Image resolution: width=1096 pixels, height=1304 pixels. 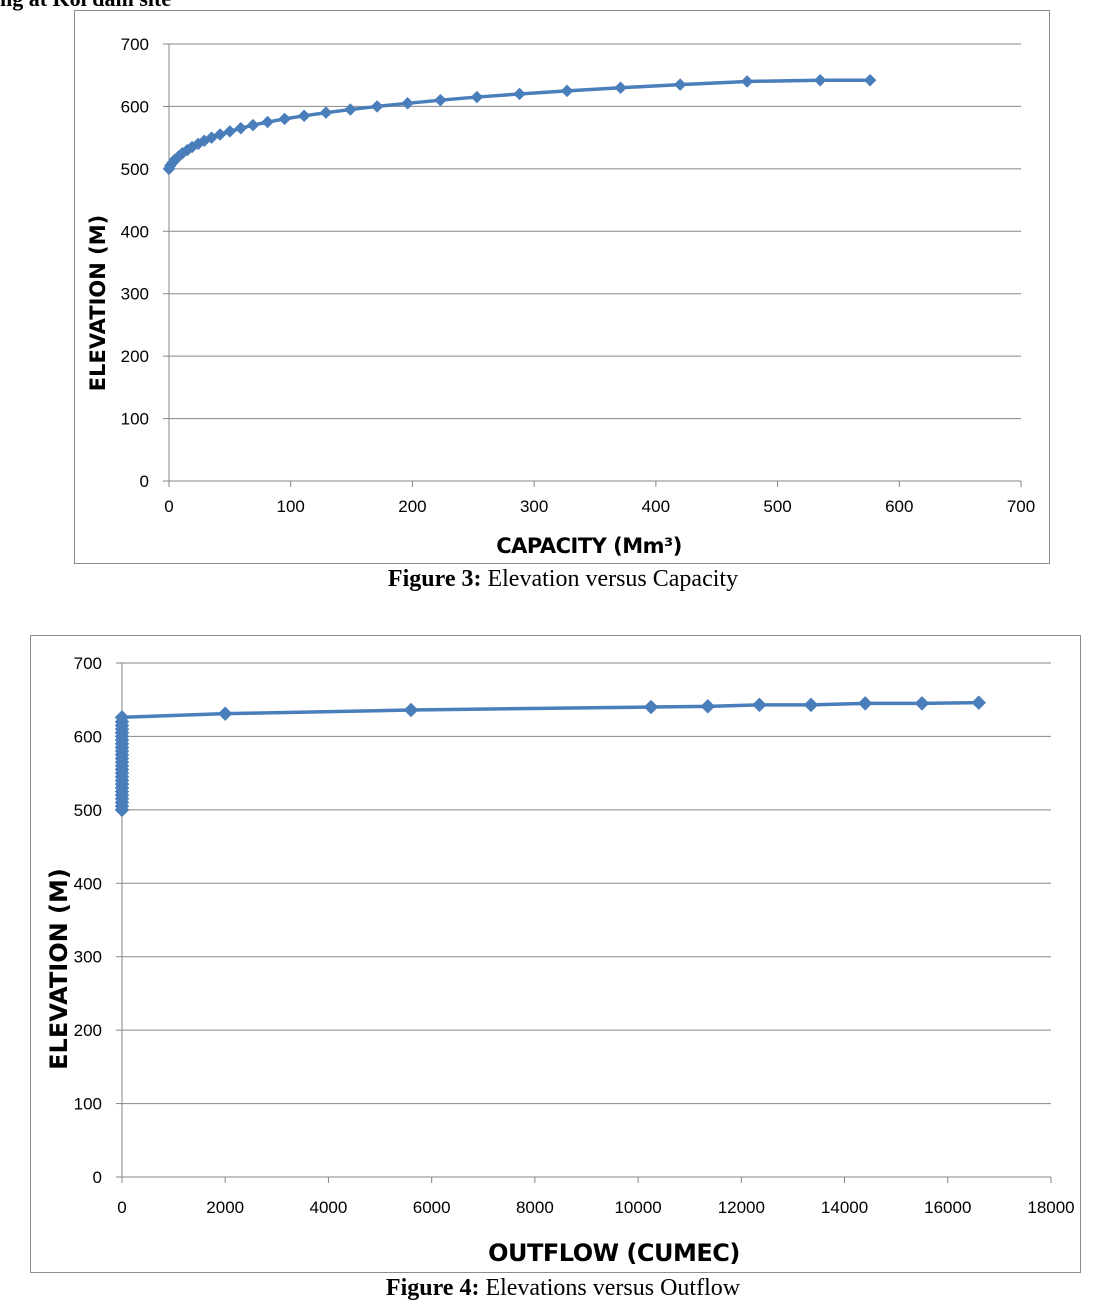 I want to click on figure-3-caption-text: Elevation versus Capacity, so click(x=610, y=579).